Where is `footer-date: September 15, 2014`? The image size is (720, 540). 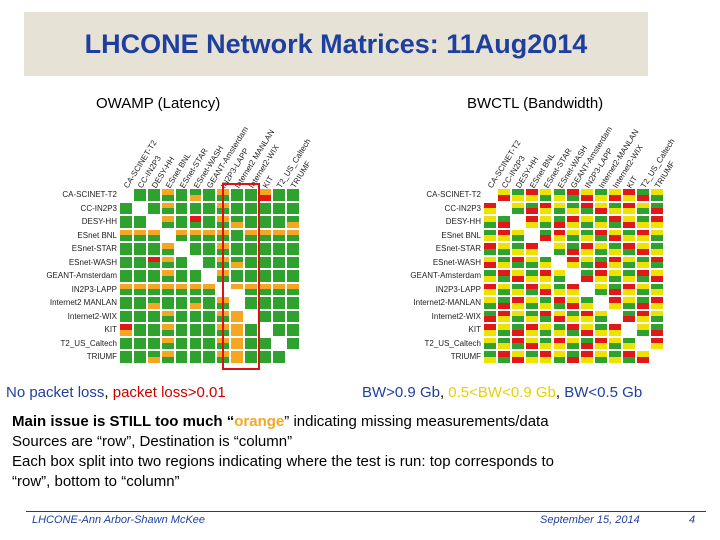
footer-date: September 15, 2014 is located at coordinates (590, 520).